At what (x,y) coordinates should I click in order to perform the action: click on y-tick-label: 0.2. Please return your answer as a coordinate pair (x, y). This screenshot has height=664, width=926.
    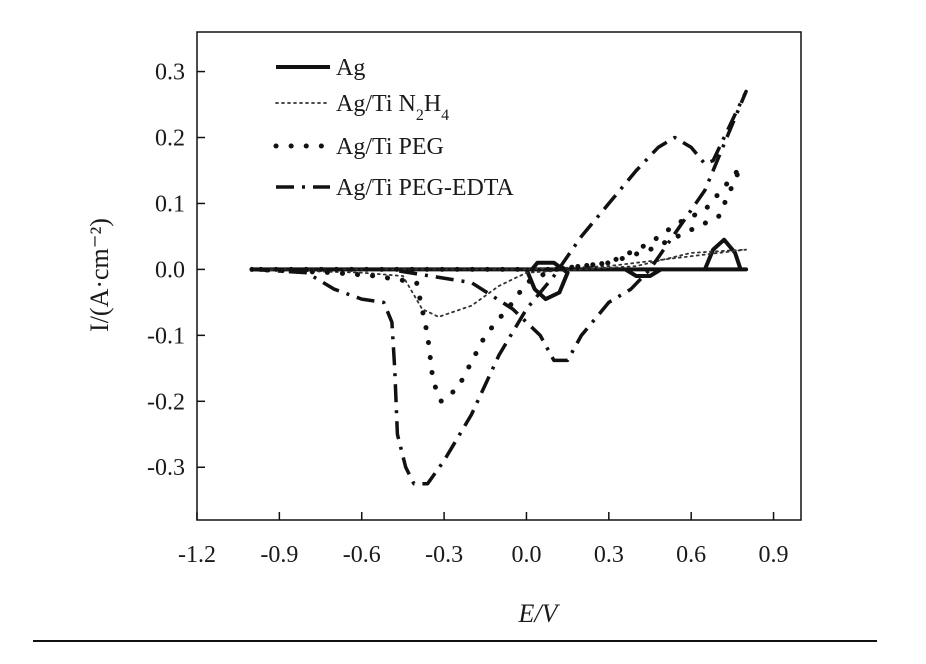
    Looking at the image, I should click on (170, 139).